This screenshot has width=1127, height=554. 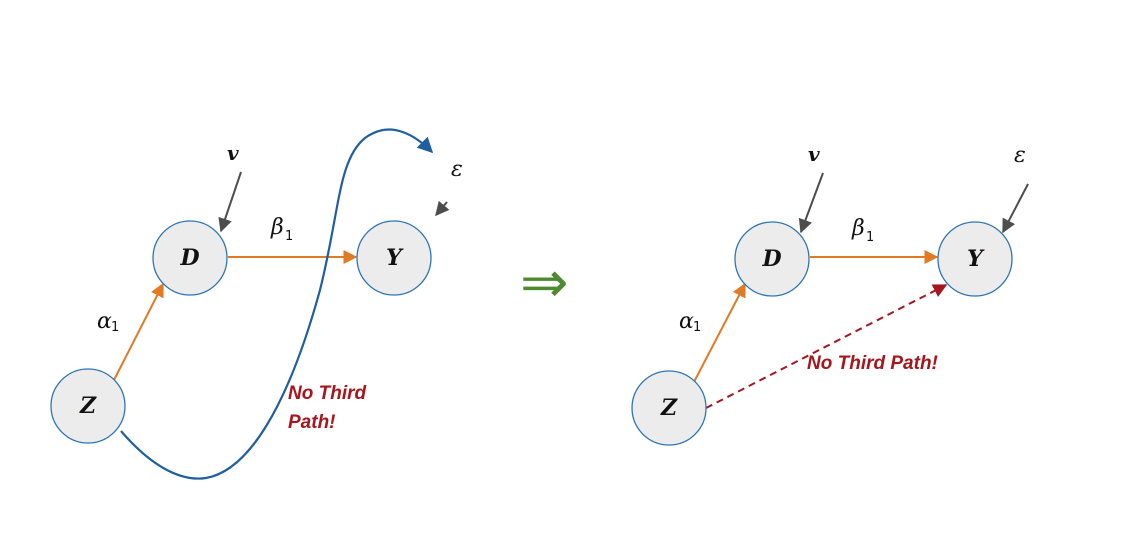 What do you see at coordinates (544, 282) in the screenshot?
I see `implies-arrow-icon: ⇒` at bounding box center [544, 282].